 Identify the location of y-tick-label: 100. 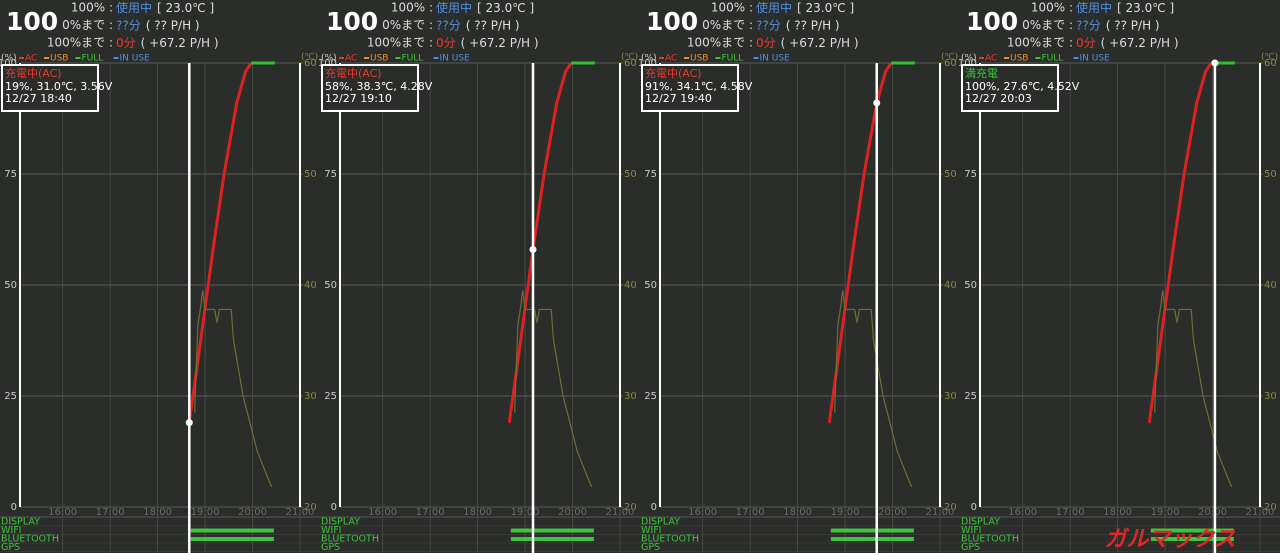
(8, 63).